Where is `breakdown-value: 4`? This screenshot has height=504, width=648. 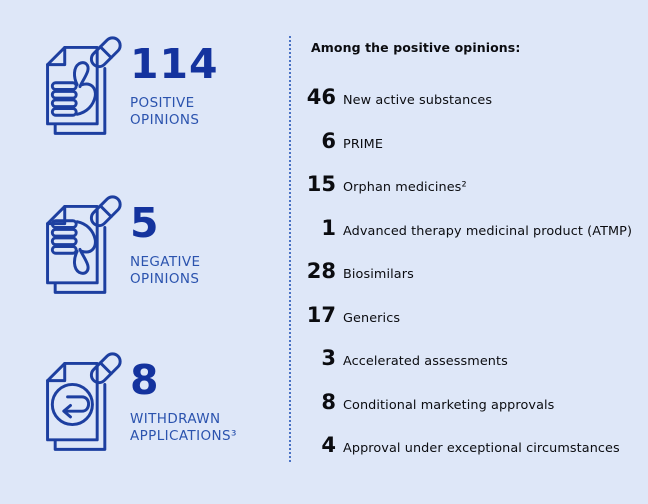 breakdown-value: 4 is located at coordinates (328, 445).